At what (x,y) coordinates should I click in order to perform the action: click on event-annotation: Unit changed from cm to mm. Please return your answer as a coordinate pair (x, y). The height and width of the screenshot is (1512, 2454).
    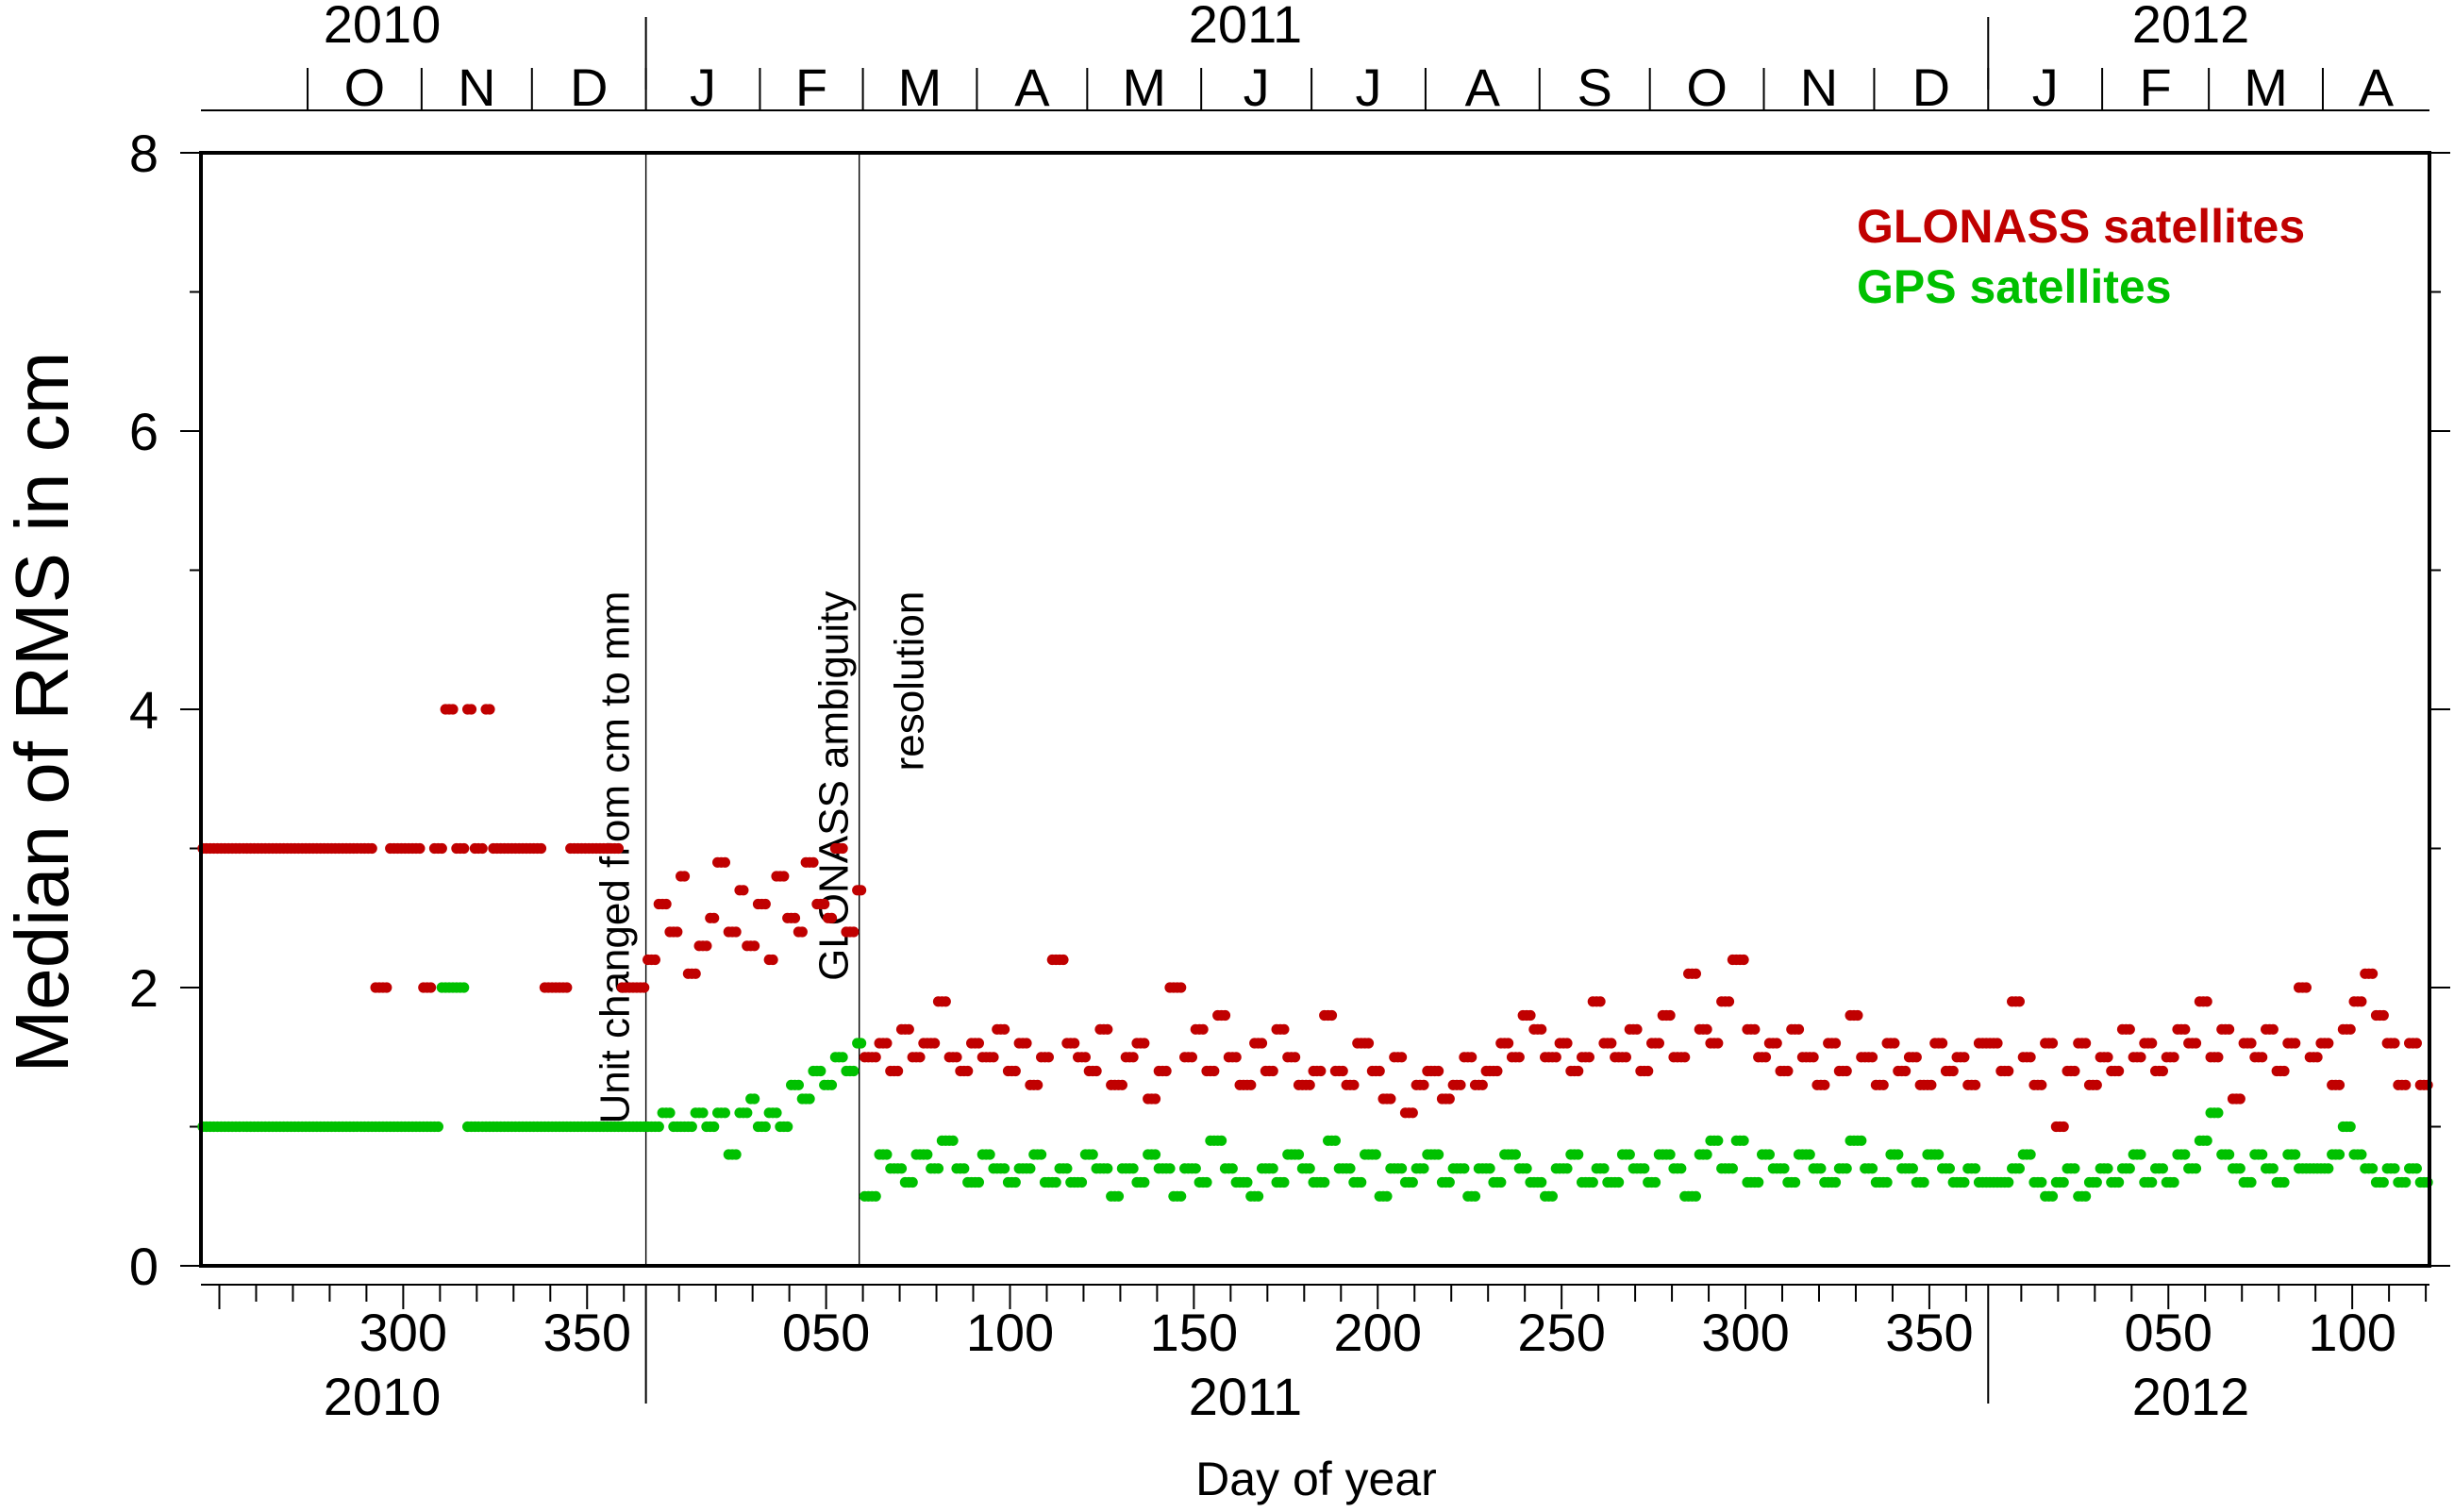
    Looking at the image, I should click on (616, 857).